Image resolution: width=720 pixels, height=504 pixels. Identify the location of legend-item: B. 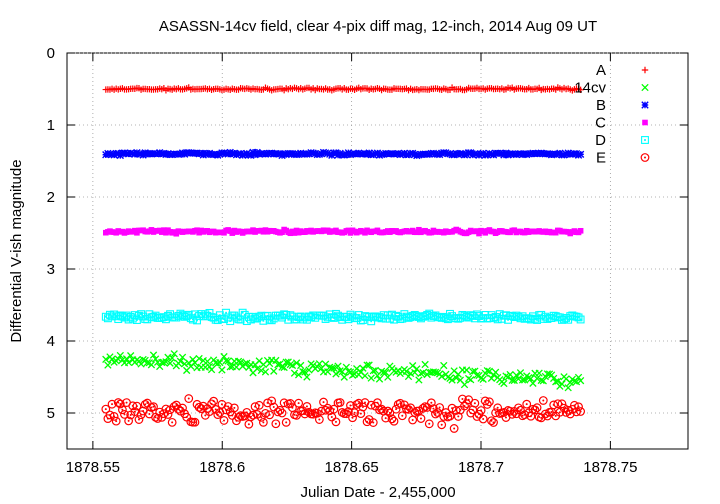
(622, 105).